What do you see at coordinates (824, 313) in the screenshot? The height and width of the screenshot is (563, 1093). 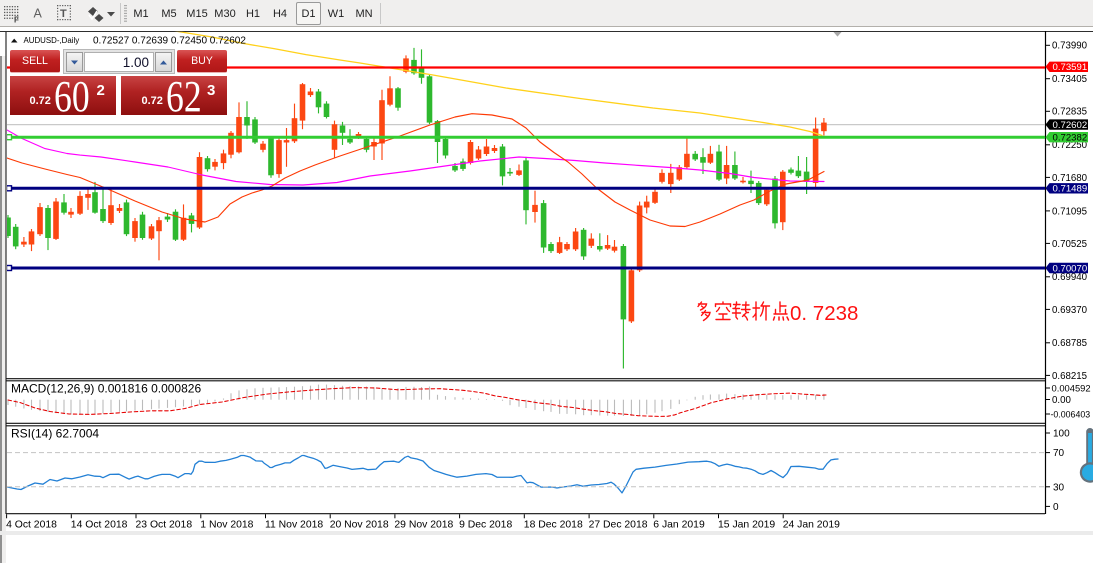 I see `svg-text: 0. 7238` at bounding box center [824, 313].